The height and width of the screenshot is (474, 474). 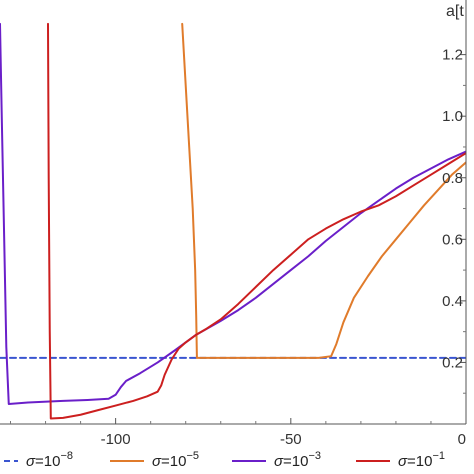 I want to click on x-ticks: -100 -50 0, so click(x=238, y=433).